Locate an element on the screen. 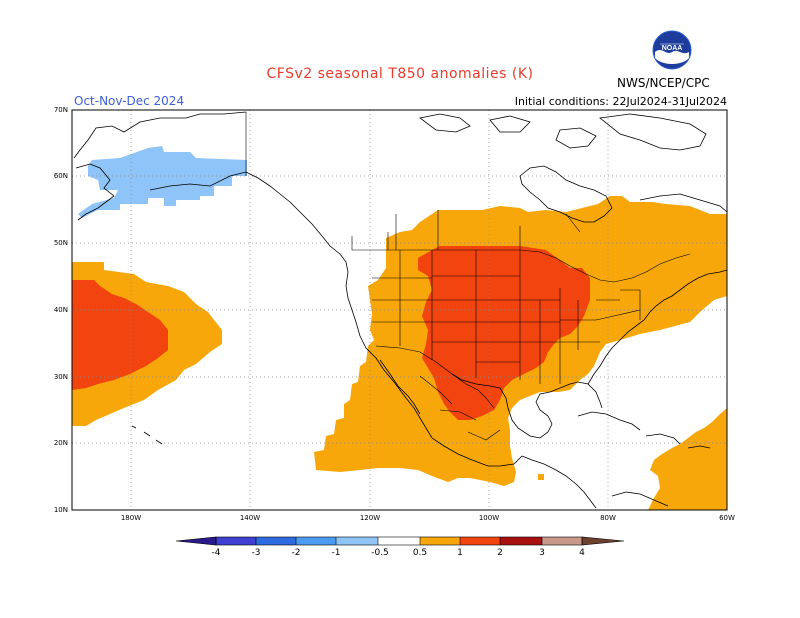 The width and height of the screenshot is (800, 618). noaa-logo-text: NOAA is located at coordinates (672, 48).